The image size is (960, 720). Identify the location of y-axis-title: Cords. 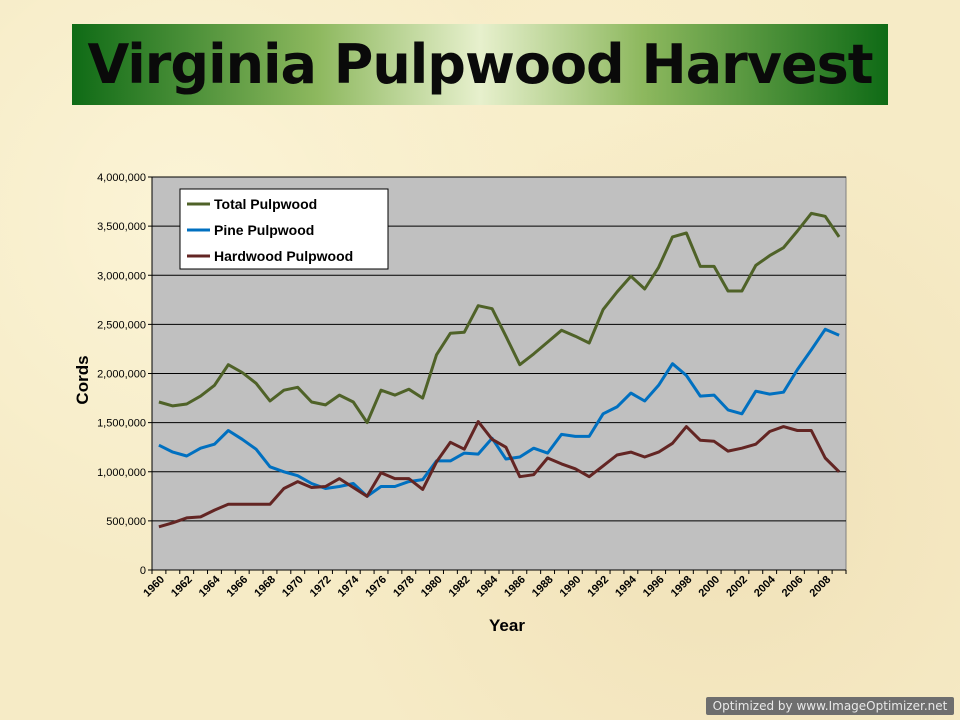
(82, 379).